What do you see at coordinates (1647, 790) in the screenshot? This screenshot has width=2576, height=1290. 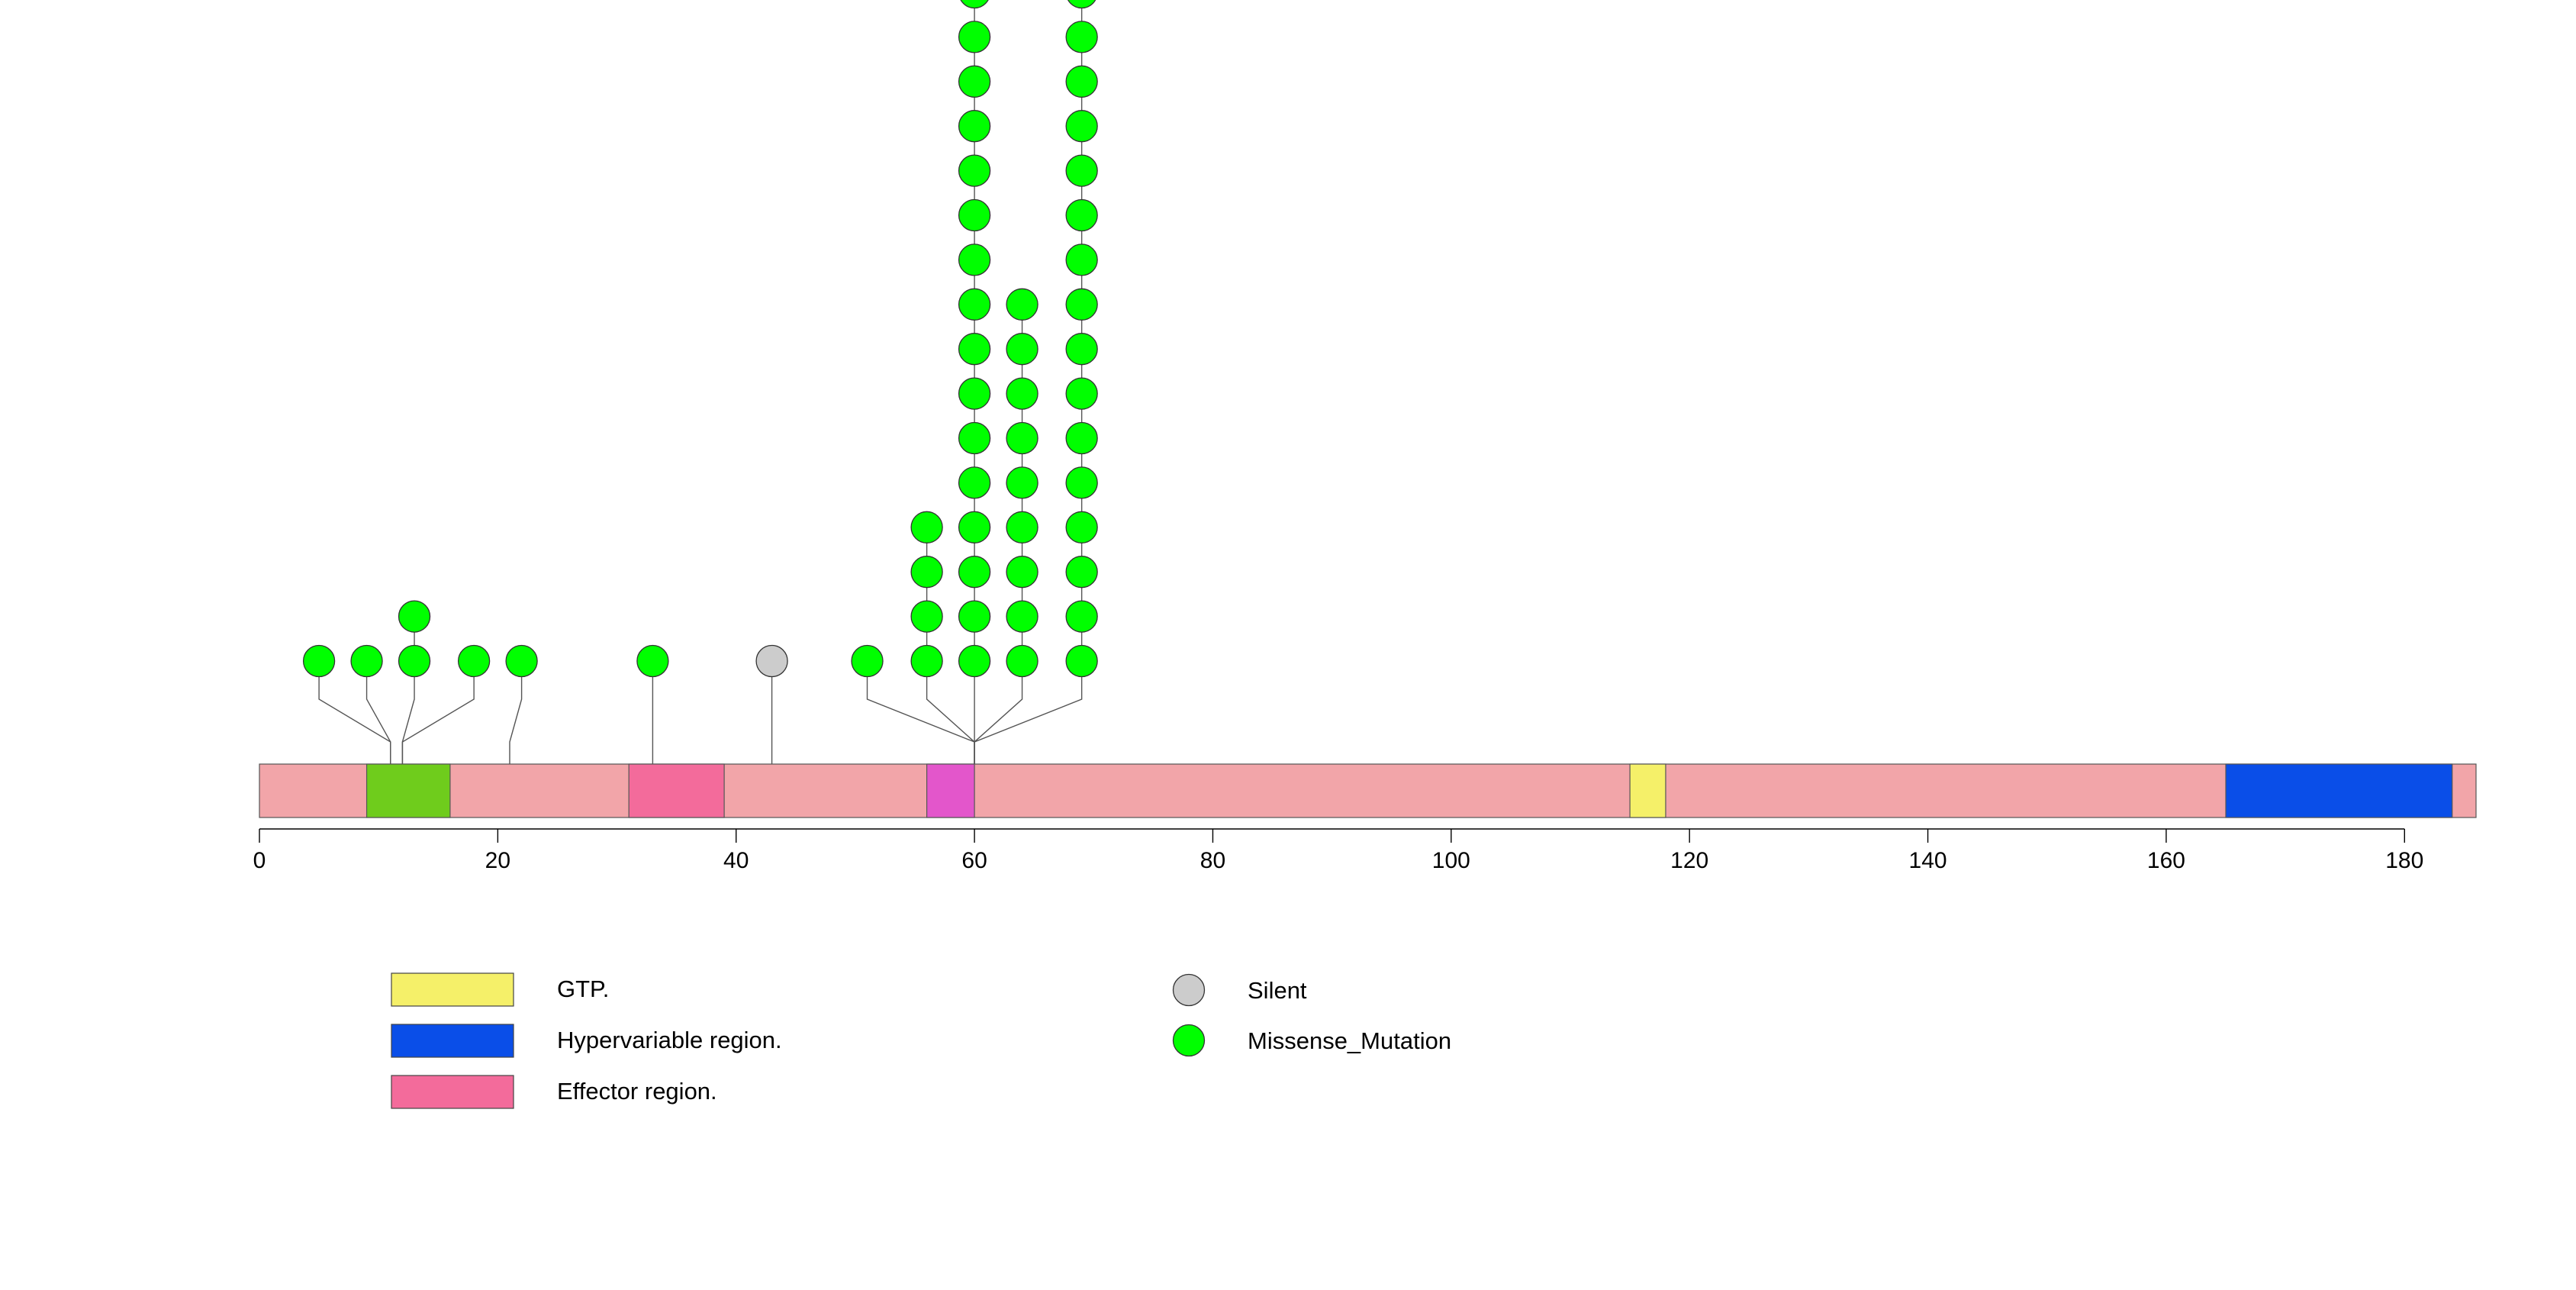 I see `domain-gtp-region` at bounding box center [1647, 790].